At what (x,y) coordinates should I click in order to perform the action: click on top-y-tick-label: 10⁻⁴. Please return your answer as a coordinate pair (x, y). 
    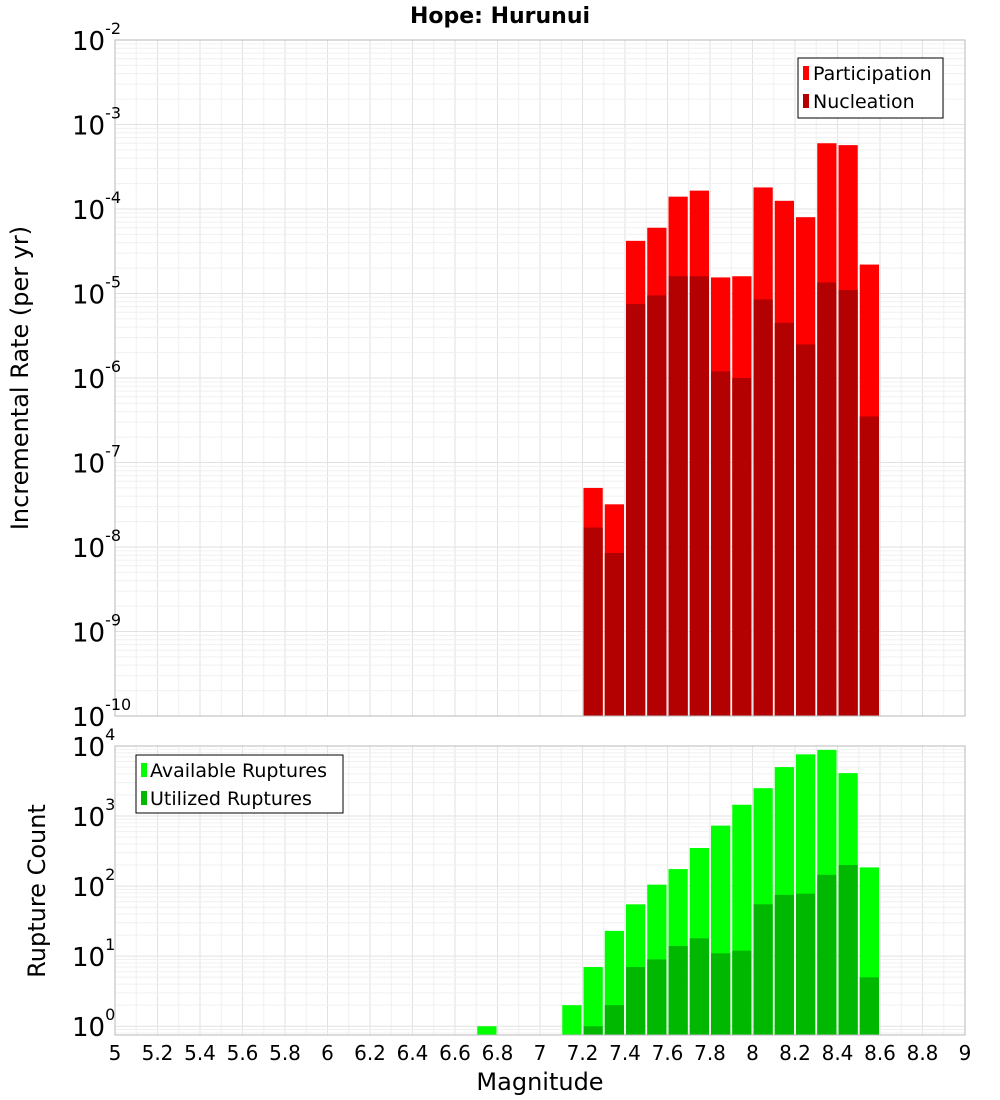
    Looking at the image, I should click on (96, 207).